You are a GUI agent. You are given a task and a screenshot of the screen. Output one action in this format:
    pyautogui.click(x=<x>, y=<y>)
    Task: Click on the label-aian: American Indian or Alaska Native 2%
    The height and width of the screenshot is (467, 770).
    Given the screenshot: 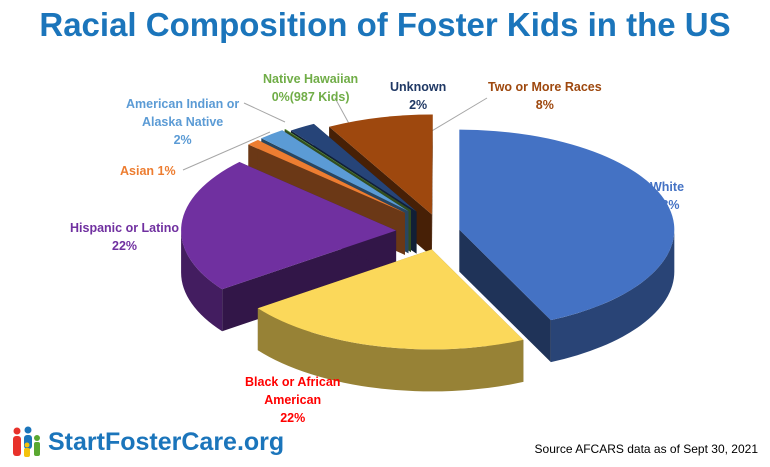 What is the action you would take?
    pyautogui.click(x=182, y=122)
    